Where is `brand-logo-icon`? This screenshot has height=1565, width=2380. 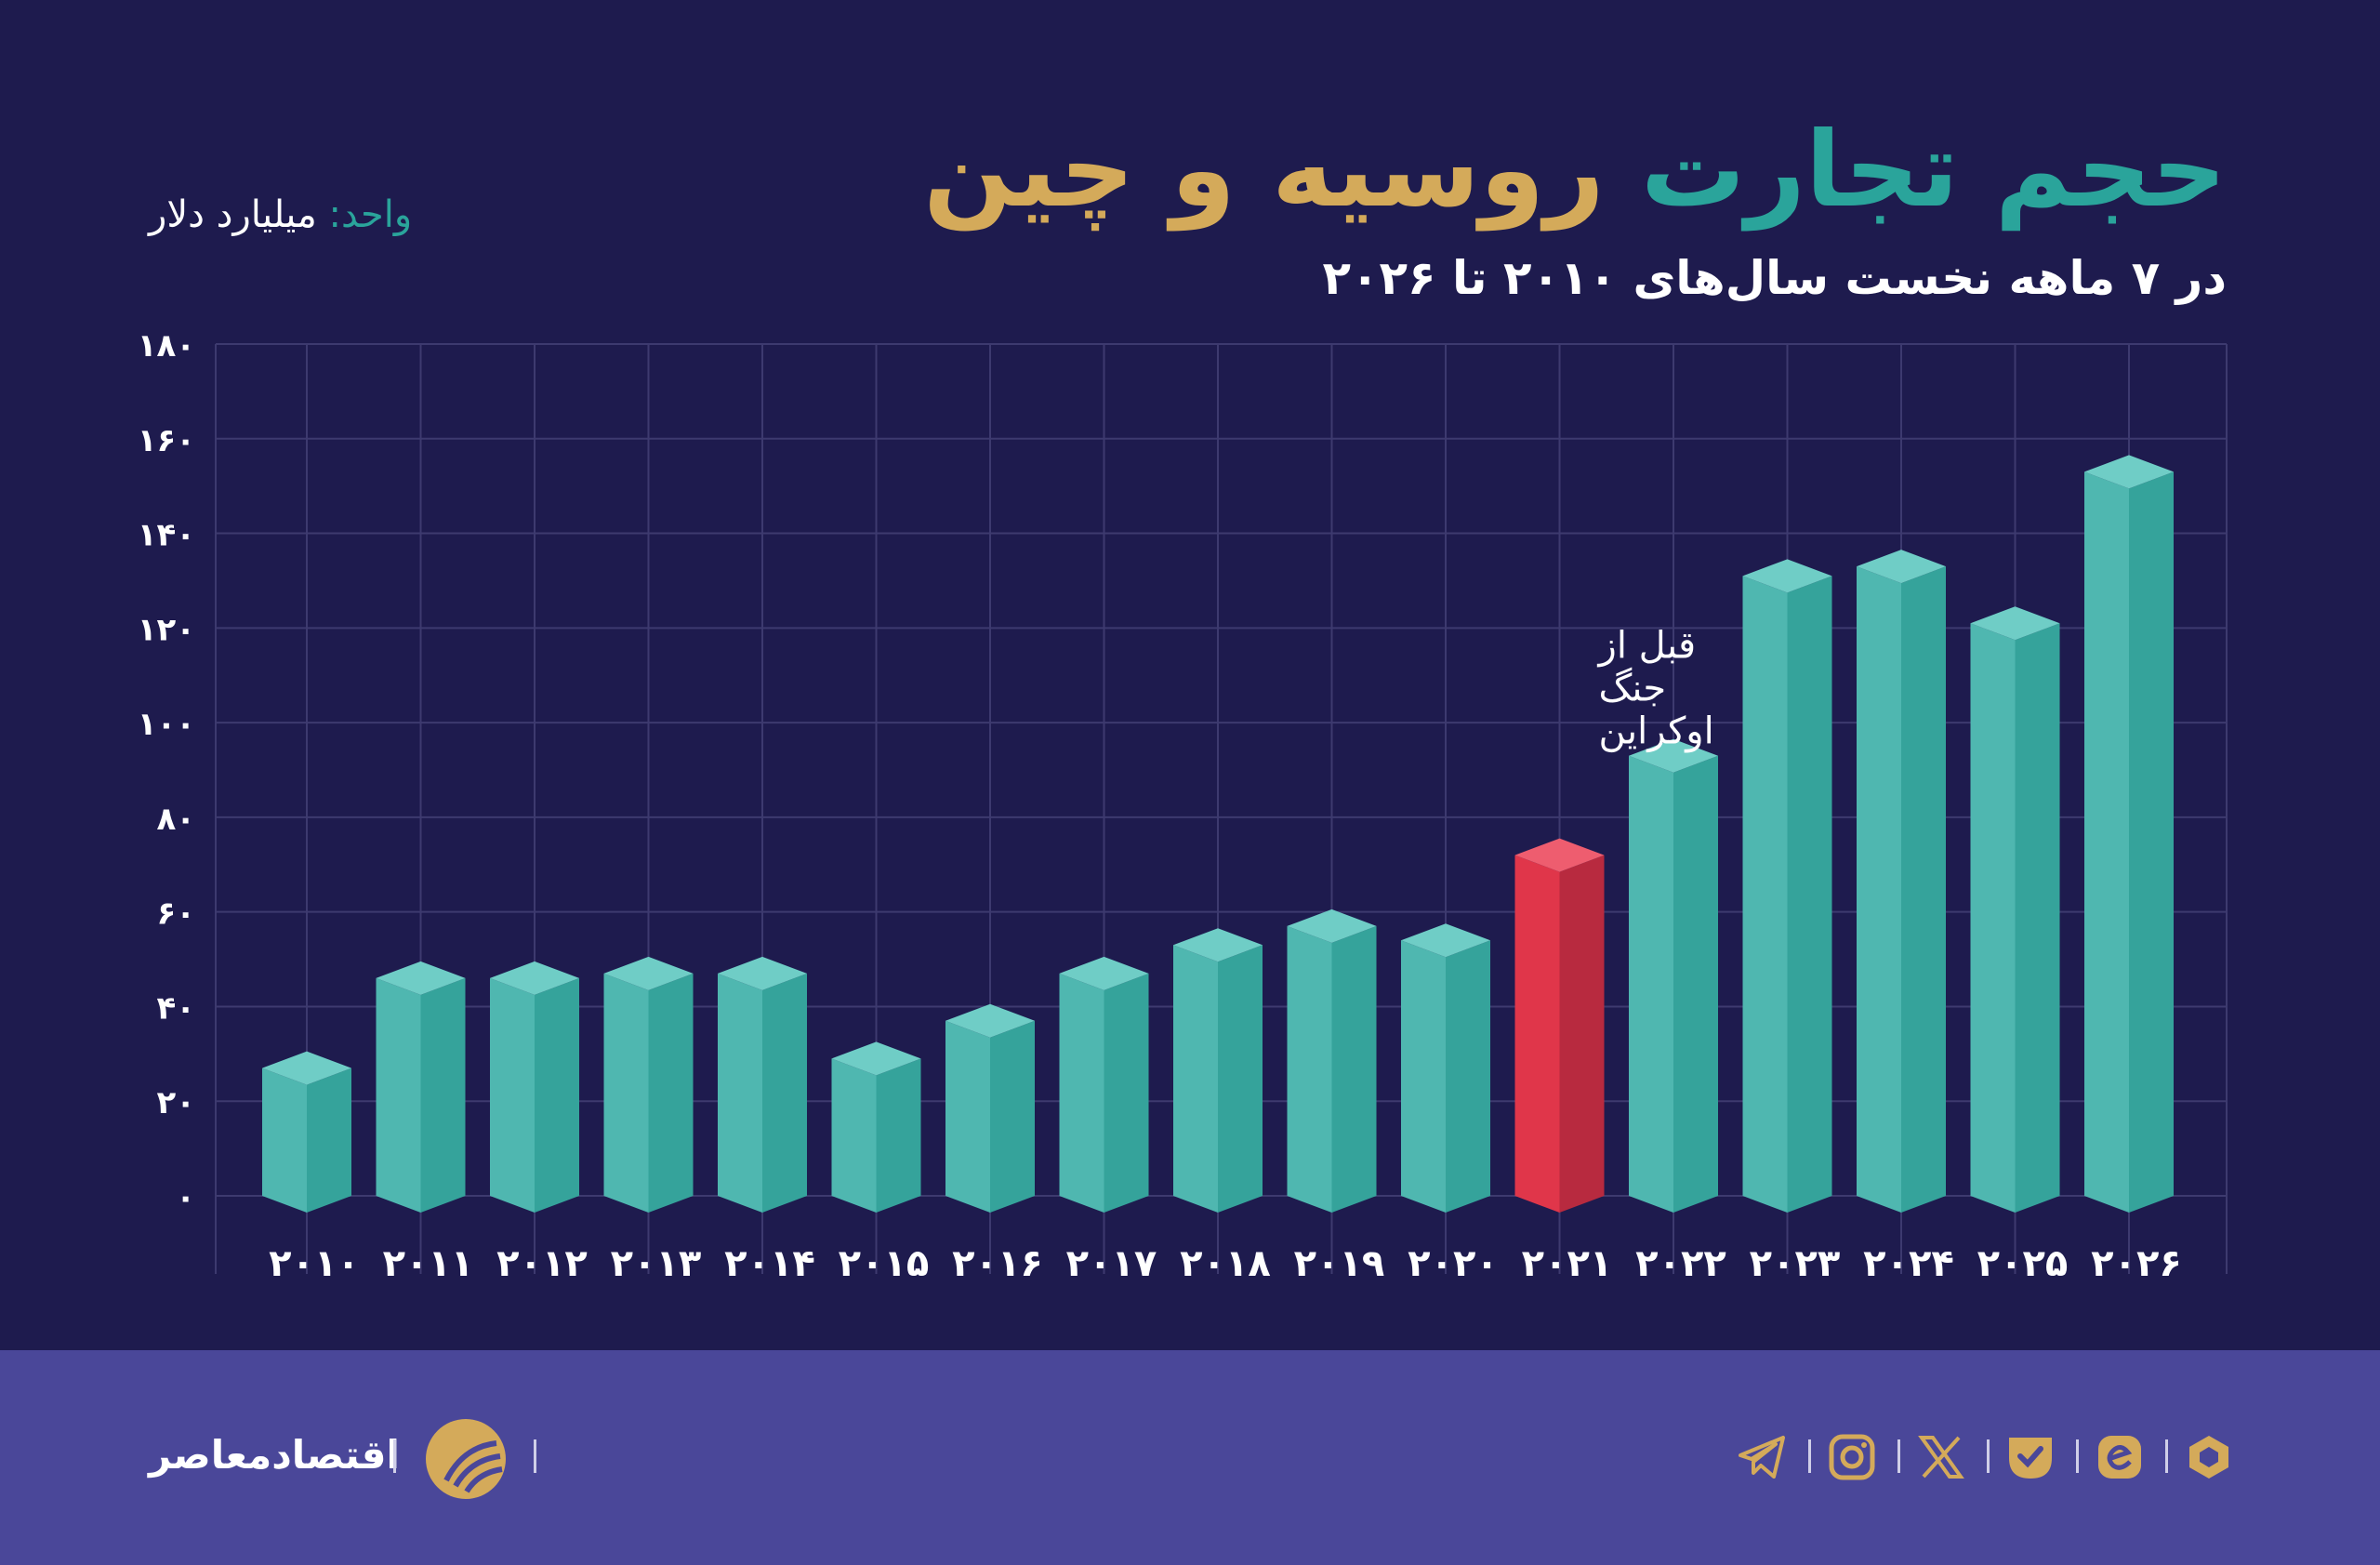 brand-logo-icon is located at coordinates (466, 1459).